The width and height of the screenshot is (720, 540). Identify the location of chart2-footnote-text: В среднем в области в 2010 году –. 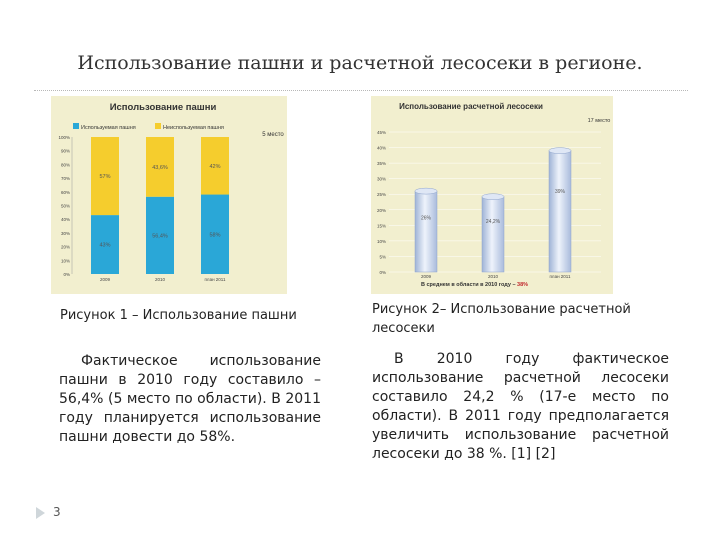
(469, 284).